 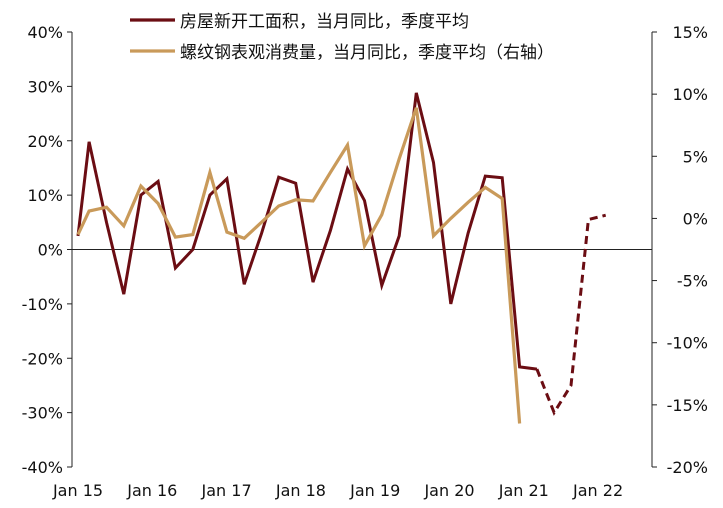 What do you see at coordinates (324, 22) in the screenshot?
I see `legend-label-new-construction: 房屋新开工面积，当月同比，季度平均` at bounding box center [324, 22].